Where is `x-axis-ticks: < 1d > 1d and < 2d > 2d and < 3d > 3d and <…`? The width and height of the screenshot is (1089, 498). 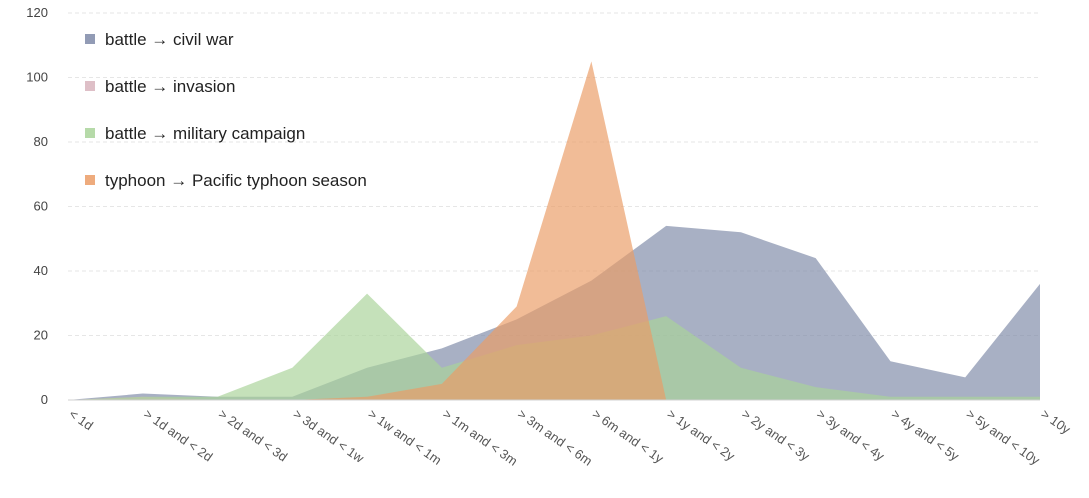
x-axis-ticks: < 1d > 1d and < 2d > 2d and < 3d > 3d and <… is located at coordinates (569, 437).